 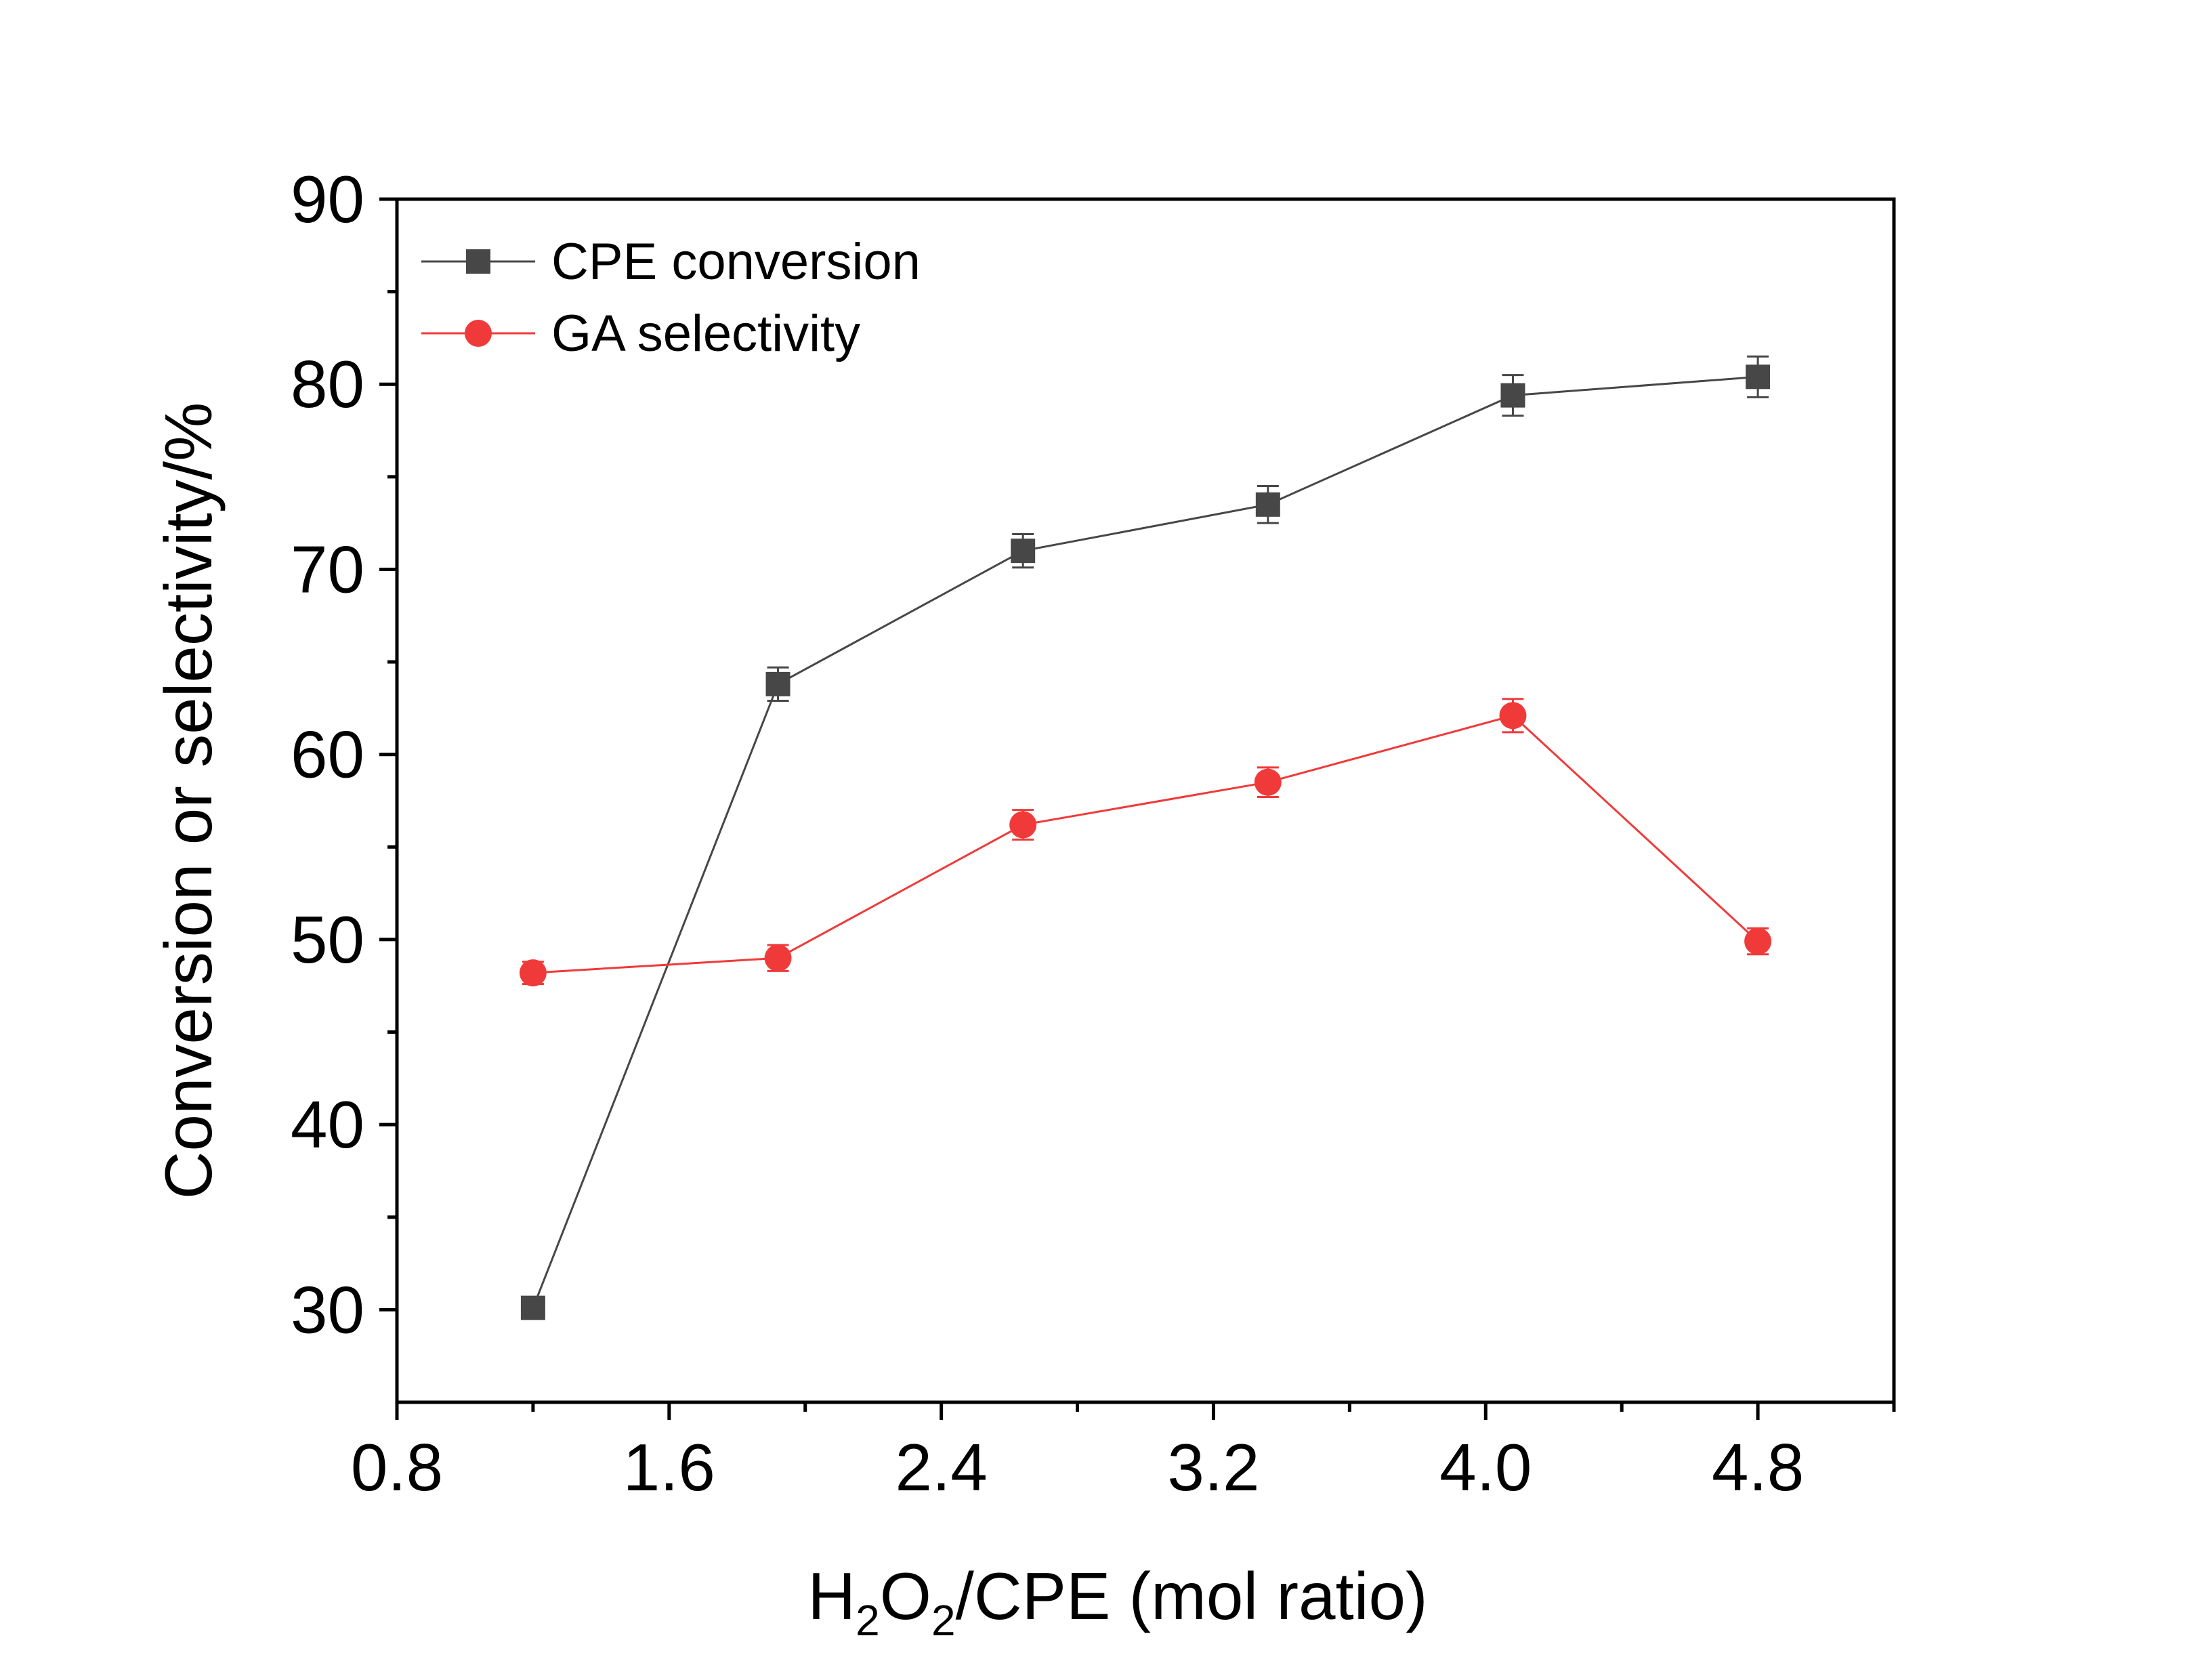 What do you see at coordinates (832, 1596) in the screenshot?
I see `x-axis-title-h: H` at bounding box center [832, 1596].